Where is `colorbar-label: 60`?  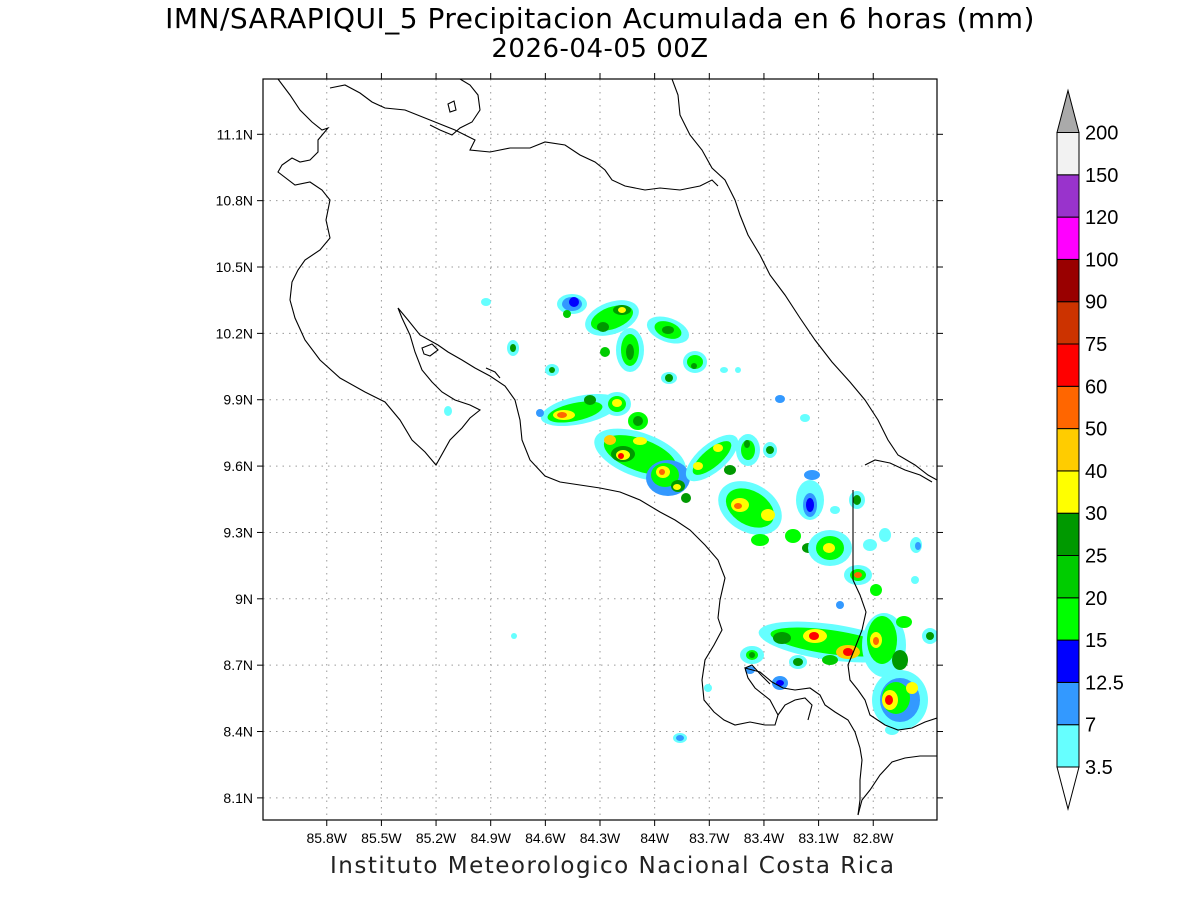
colorbar-label: 60 is located at coordinates (1096, 387).